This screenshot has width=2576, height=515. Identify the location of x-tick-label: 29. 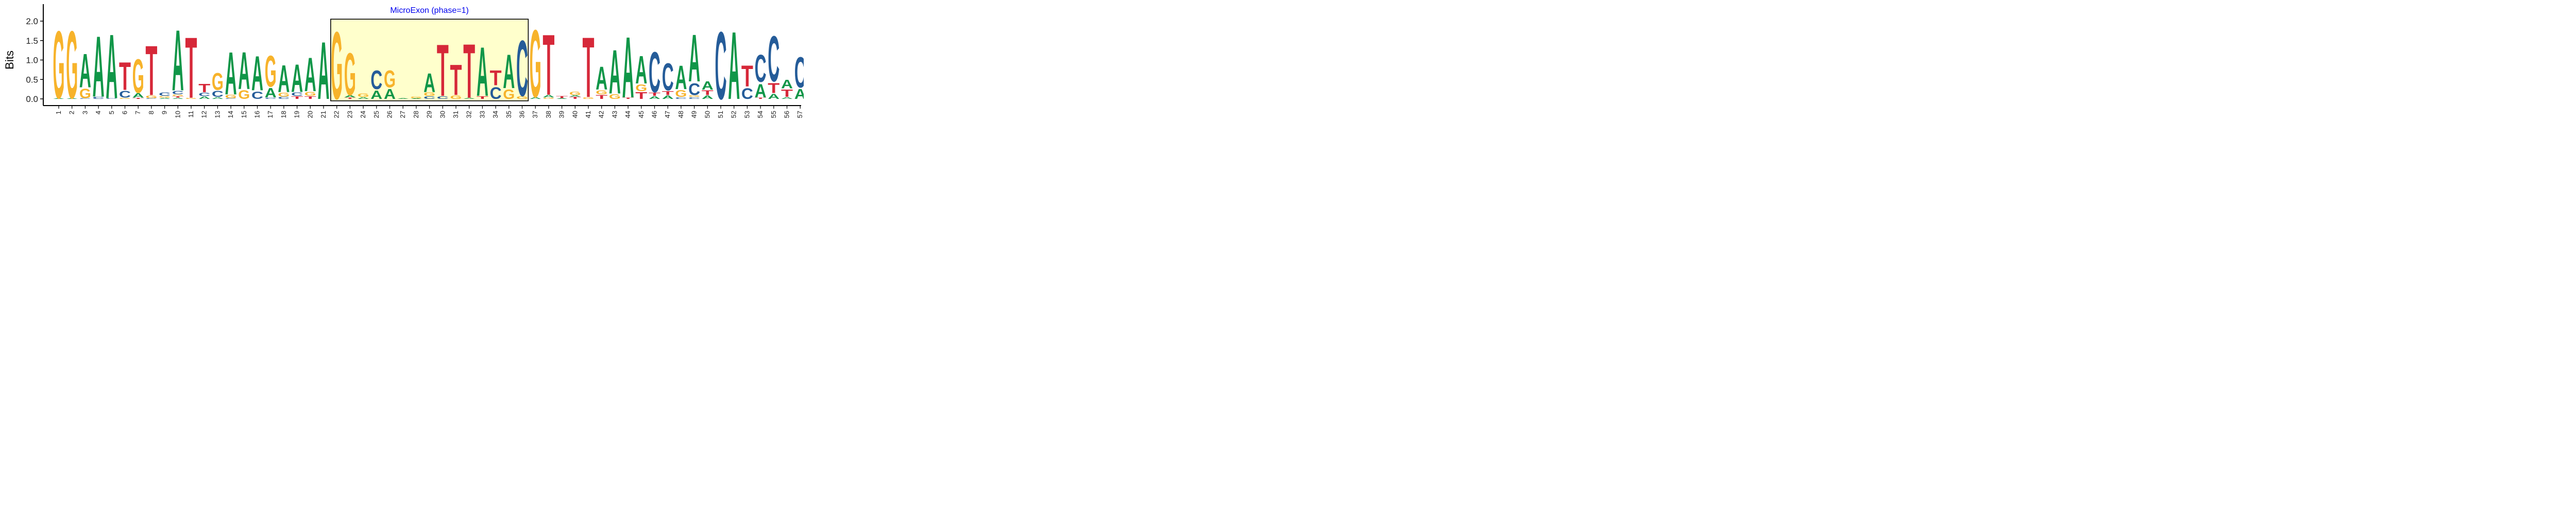
(429, 114).